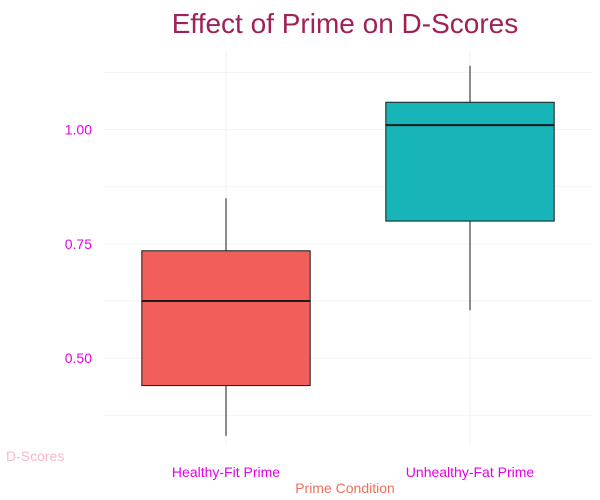 The width and height of the screenshot is (600, 500). I want to click on y-axis-ticks: 0.50 0.75 1.00, so click(78, 244).